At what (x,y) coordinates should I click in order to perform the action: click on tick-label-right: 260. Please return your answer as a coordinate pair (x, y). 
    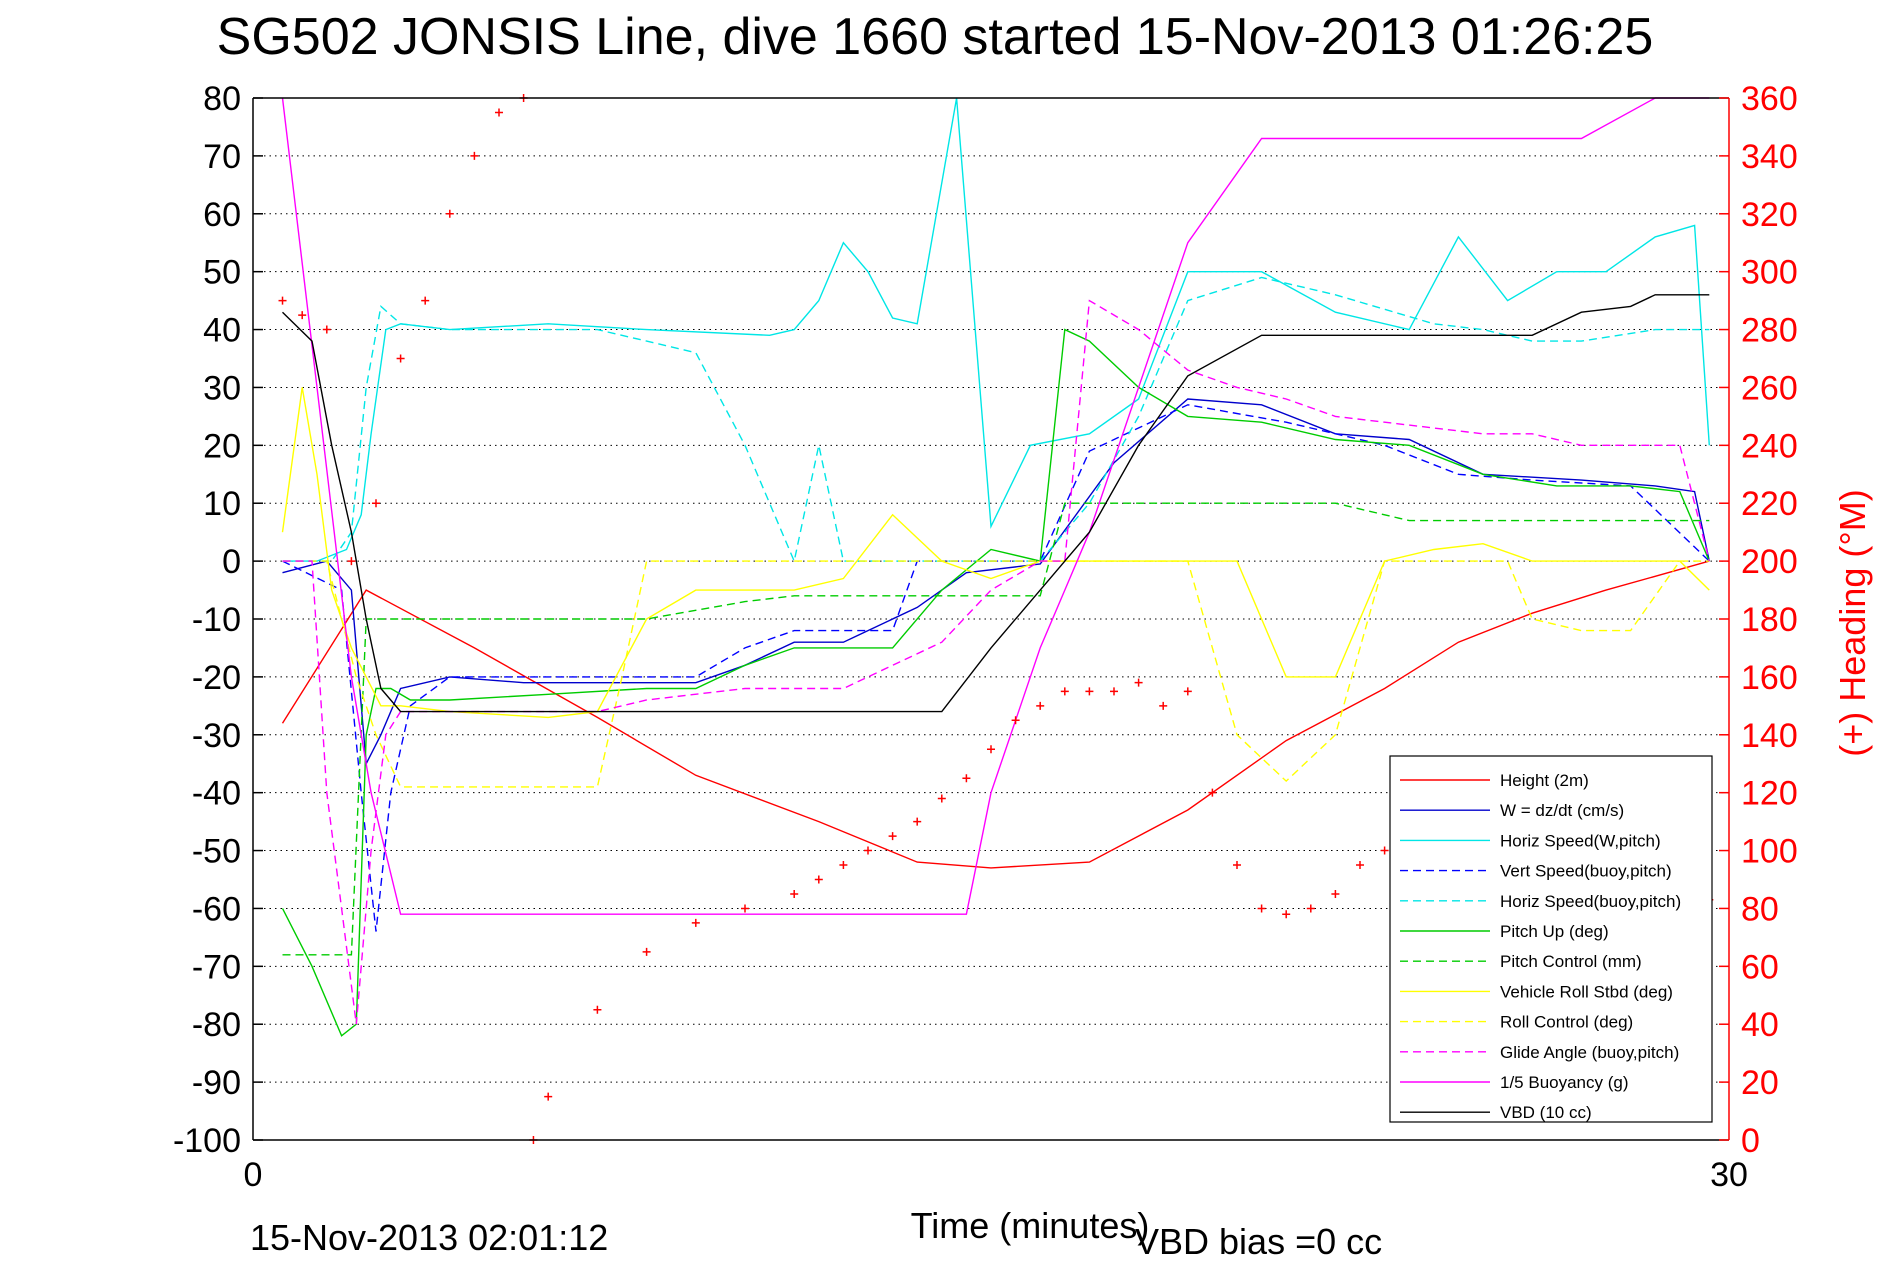
    Looking at the image, I should click on (1769, 388).